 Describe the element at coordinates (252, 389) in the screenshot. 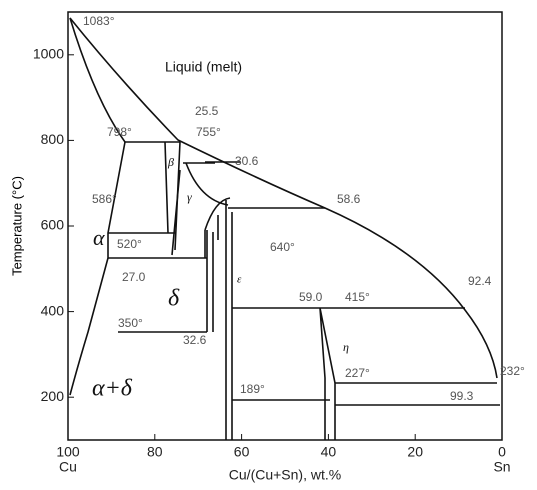

I see `annotation: 189°` at that location.